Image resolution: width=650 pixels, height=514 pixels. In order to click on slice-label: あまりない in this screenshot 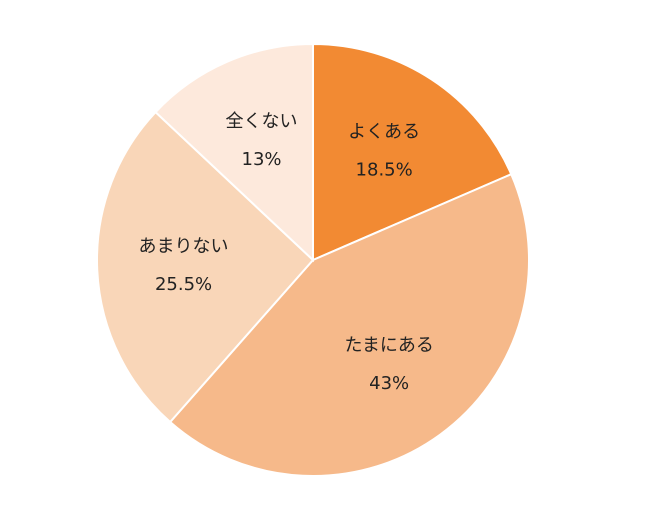, I will do `click(184, 246)`.